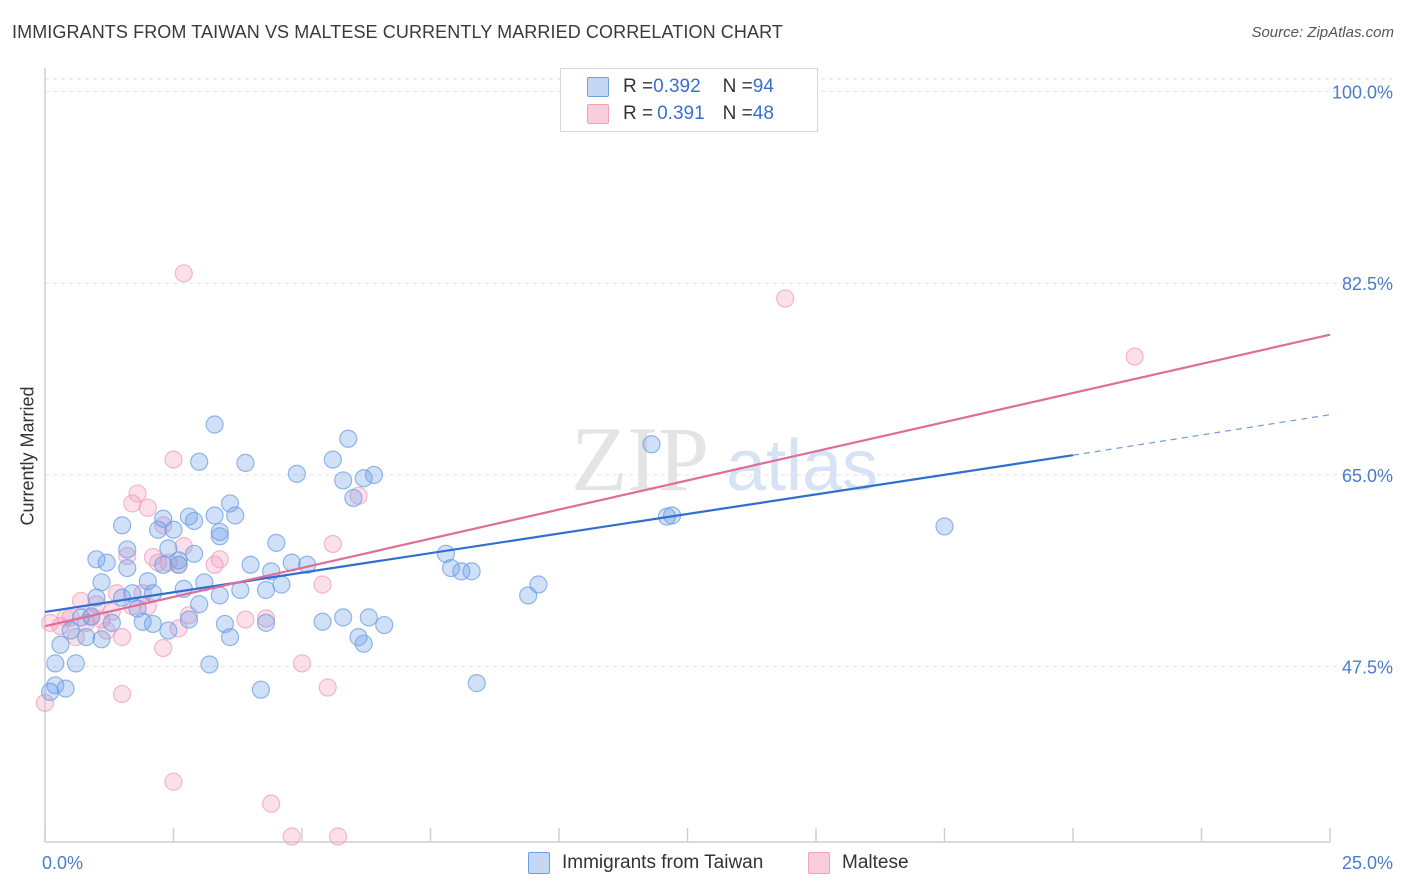 Image resolution: width=1406 pixels, height=892 pixels. I want to click on x-tick-label: 0.0%, so click(62, 863).